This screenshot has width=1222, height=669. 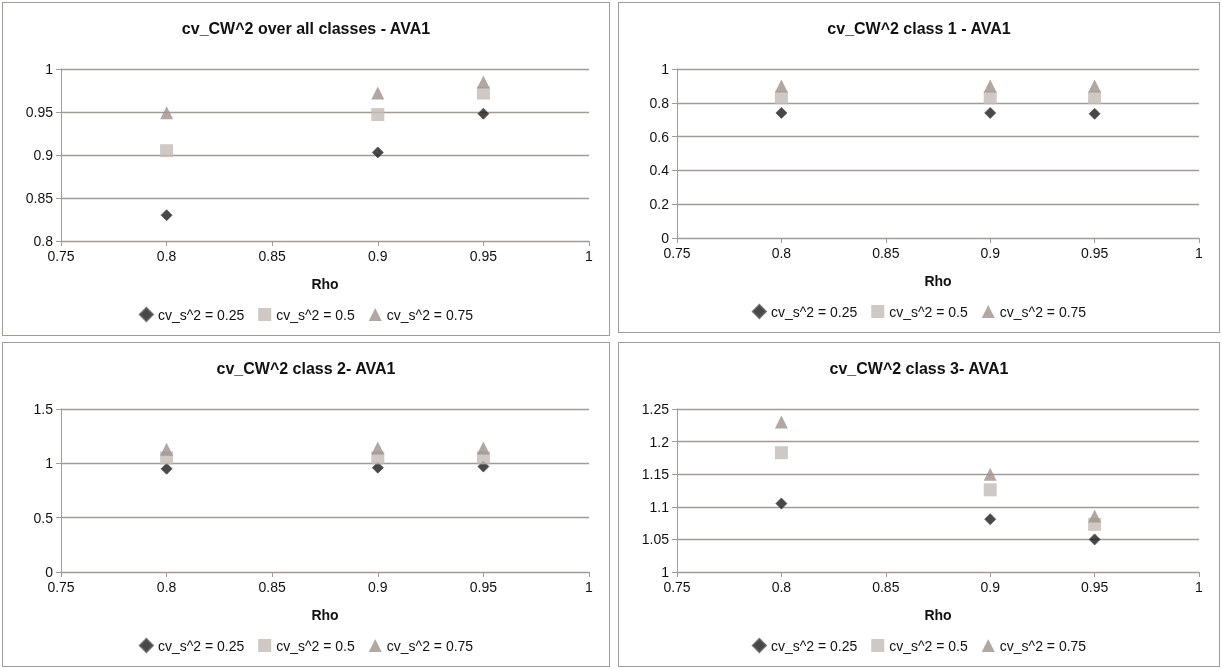 I want to click on chart-title: cv_CW^2 class 2- AVA1, so click(x=306, y=368).